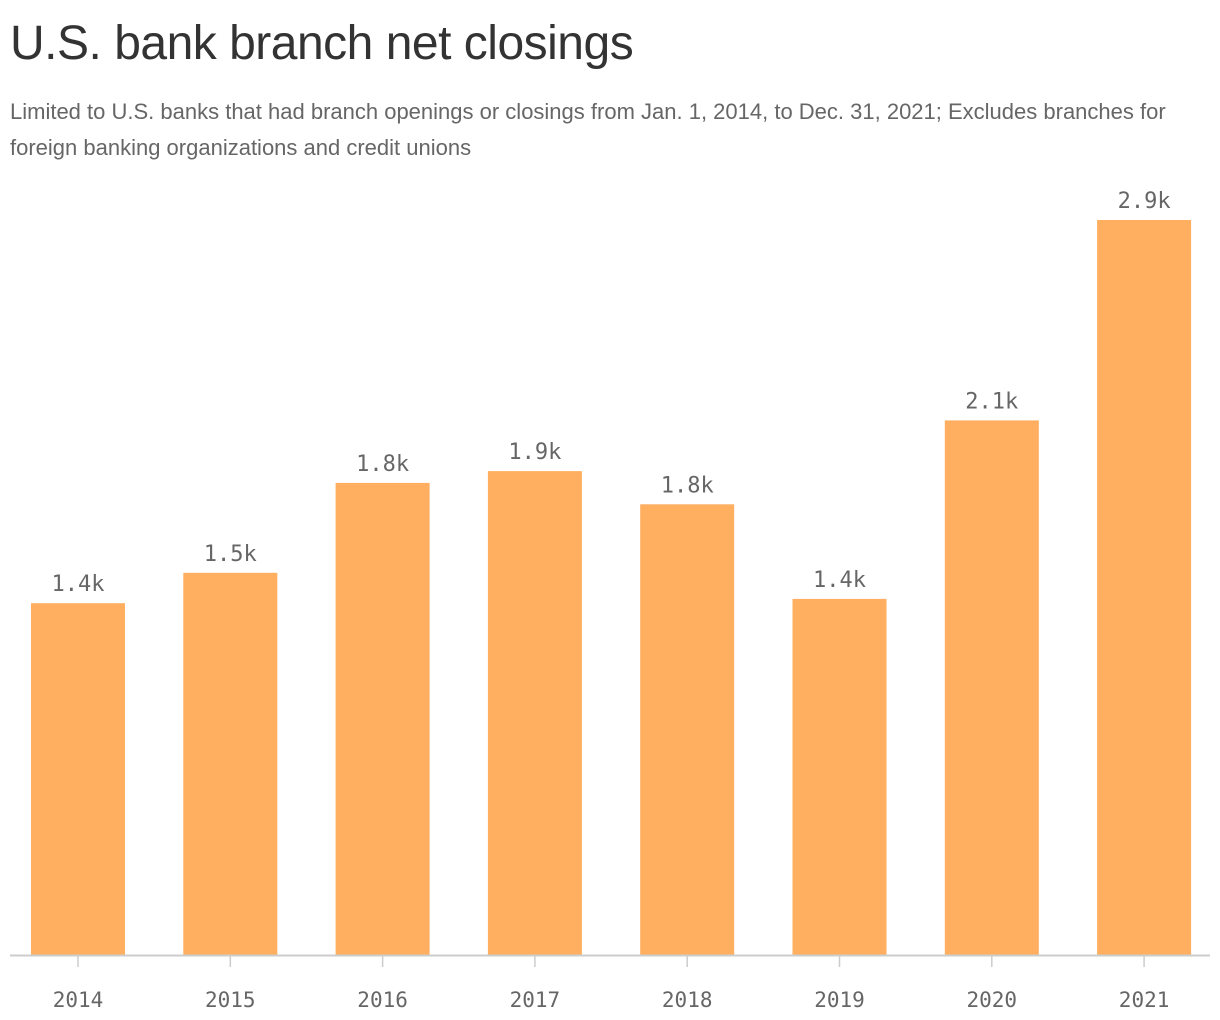 The image size is (1220, 1020). I want to click on x-tick-label-2014: 2014, so click(78, 1000).